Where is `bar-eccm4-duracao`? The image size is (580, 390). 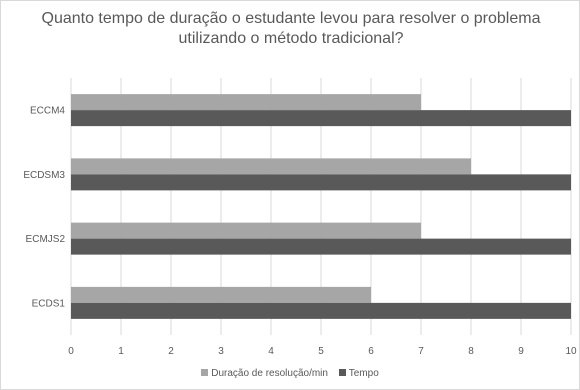
bar-eccm4-duracao is located at coordinates (246, 102).